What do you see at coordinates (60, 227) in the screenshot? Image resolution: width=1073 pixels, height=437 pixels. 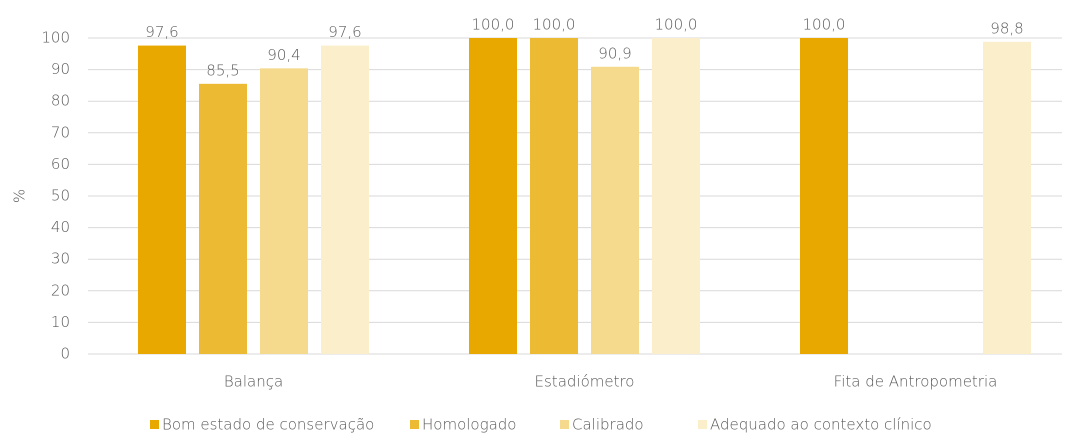 I see `y-tick-label: 40` at bounding box center [60, 227].